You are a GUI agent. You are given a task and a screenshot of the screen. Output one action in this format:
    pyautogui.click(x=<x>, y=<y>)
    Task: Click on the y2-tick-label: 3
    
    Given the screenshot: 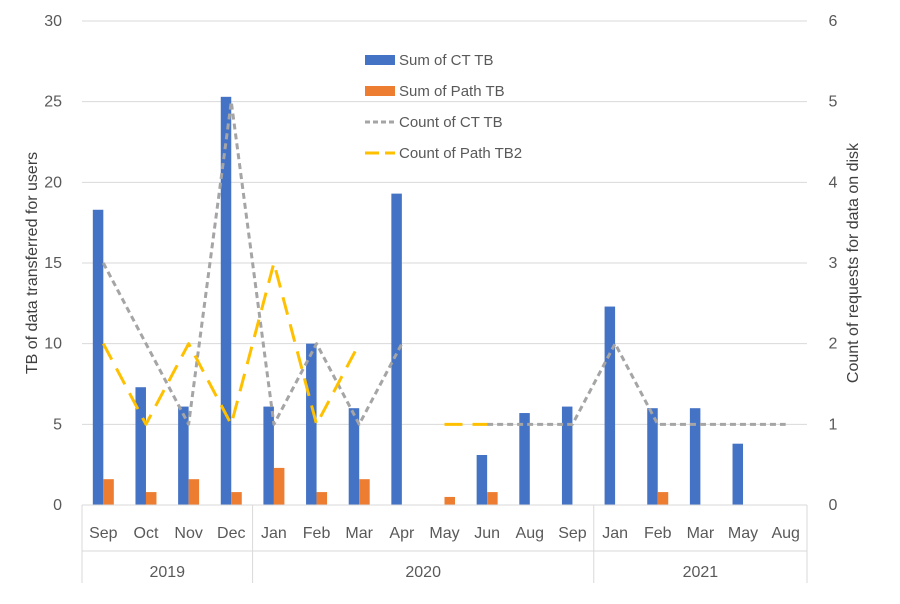 What is the action you would take?
    pyautogui.click(x=833, y=263)
    